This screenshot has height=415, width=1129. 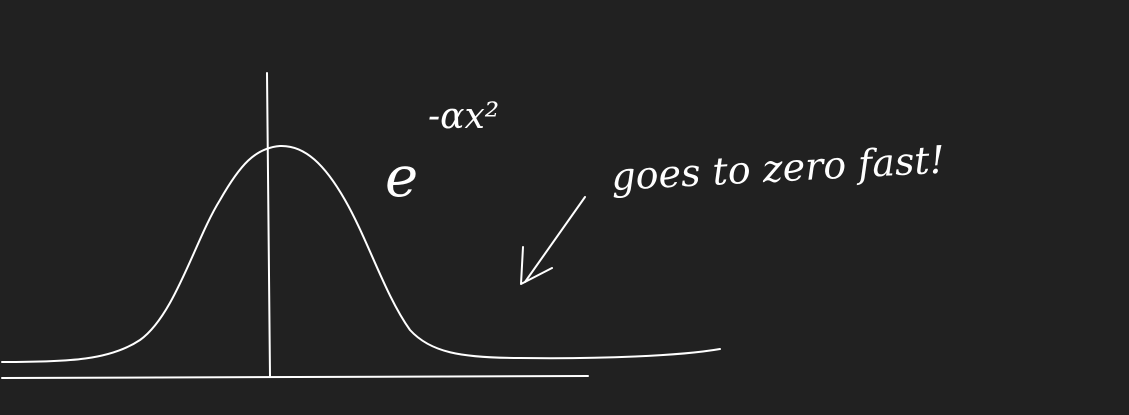 I want to click on x-axis, so click(x=295, y=377).